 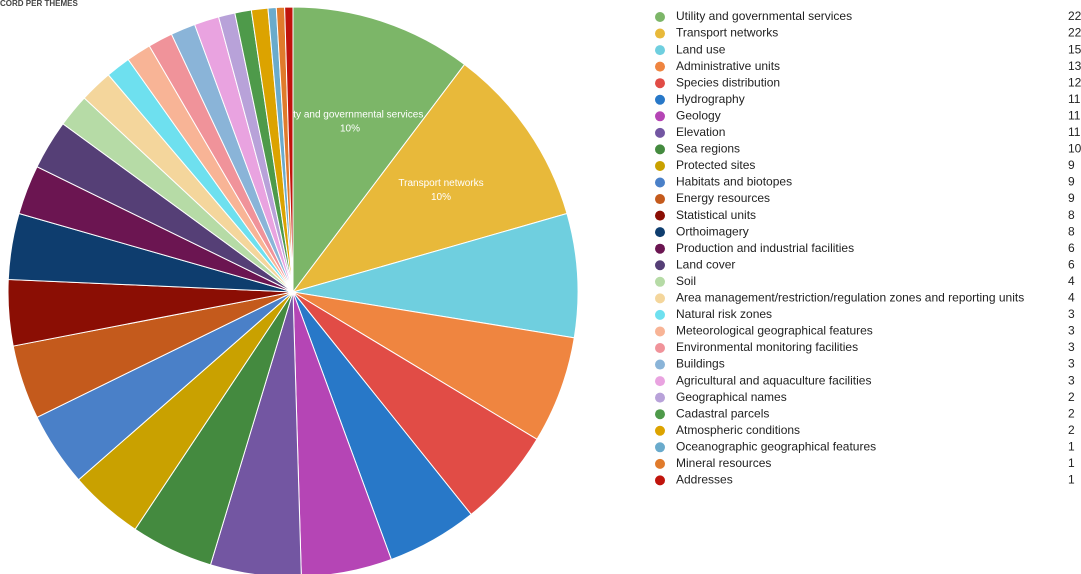 What do you see at coordinates (776, 446) in the screenshot?
I see `legend-label: Oceanographic geographical features` at bounding box center [776, 446].